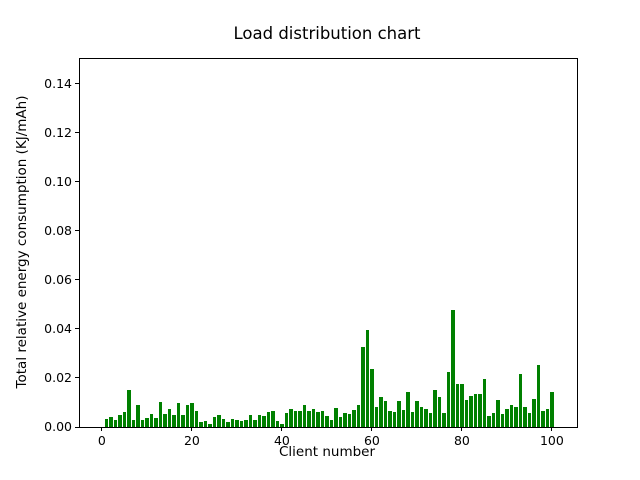 The image size is (640, 480). Describe the element at coordinates (58, 230) in the screenshot. I see `y-tick-label: 0.08` at that location.